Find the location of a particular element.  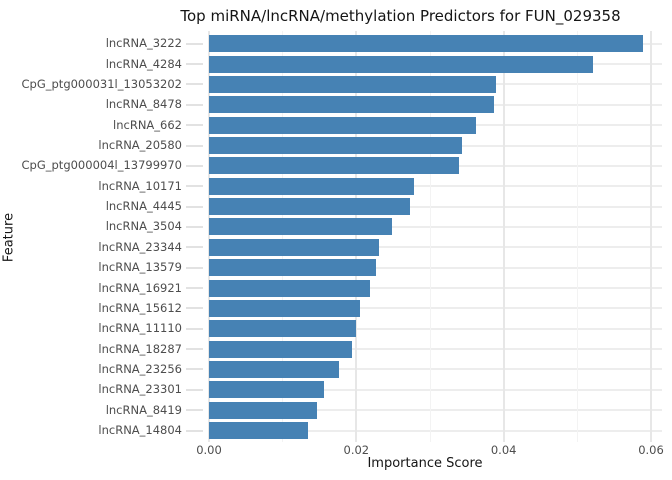

y-tick-label: lncRNA_23301 is located at coordinates (140, 389).